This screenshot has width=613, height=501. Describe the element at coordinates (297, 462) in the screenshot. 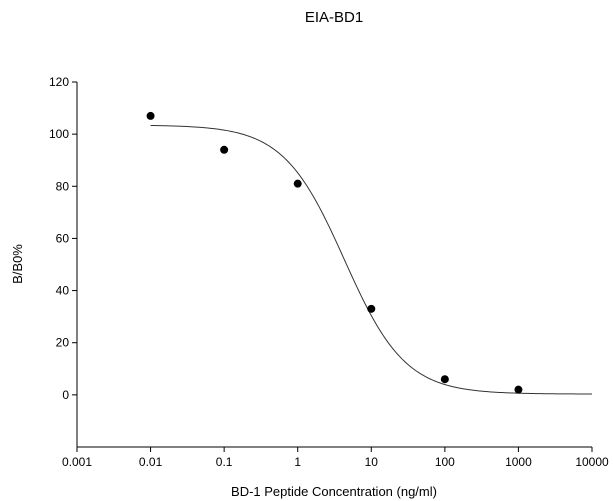

I see `x-tick-label: 1` at that location.